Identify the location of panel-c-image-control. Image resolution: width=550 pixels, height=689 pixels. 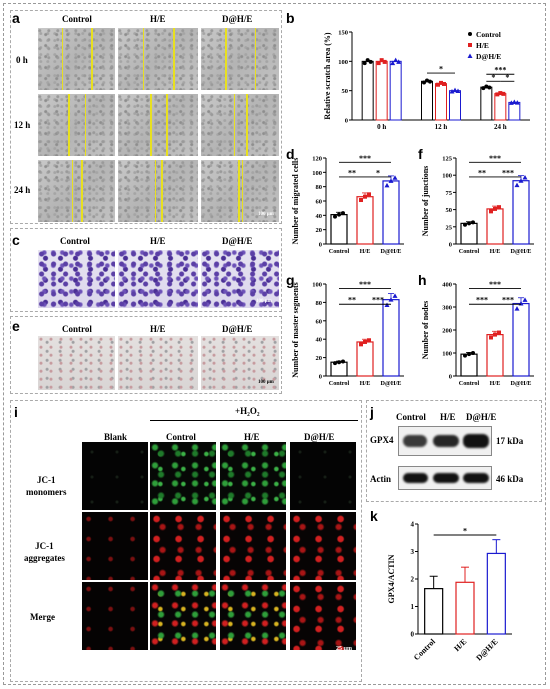
(76, 279).